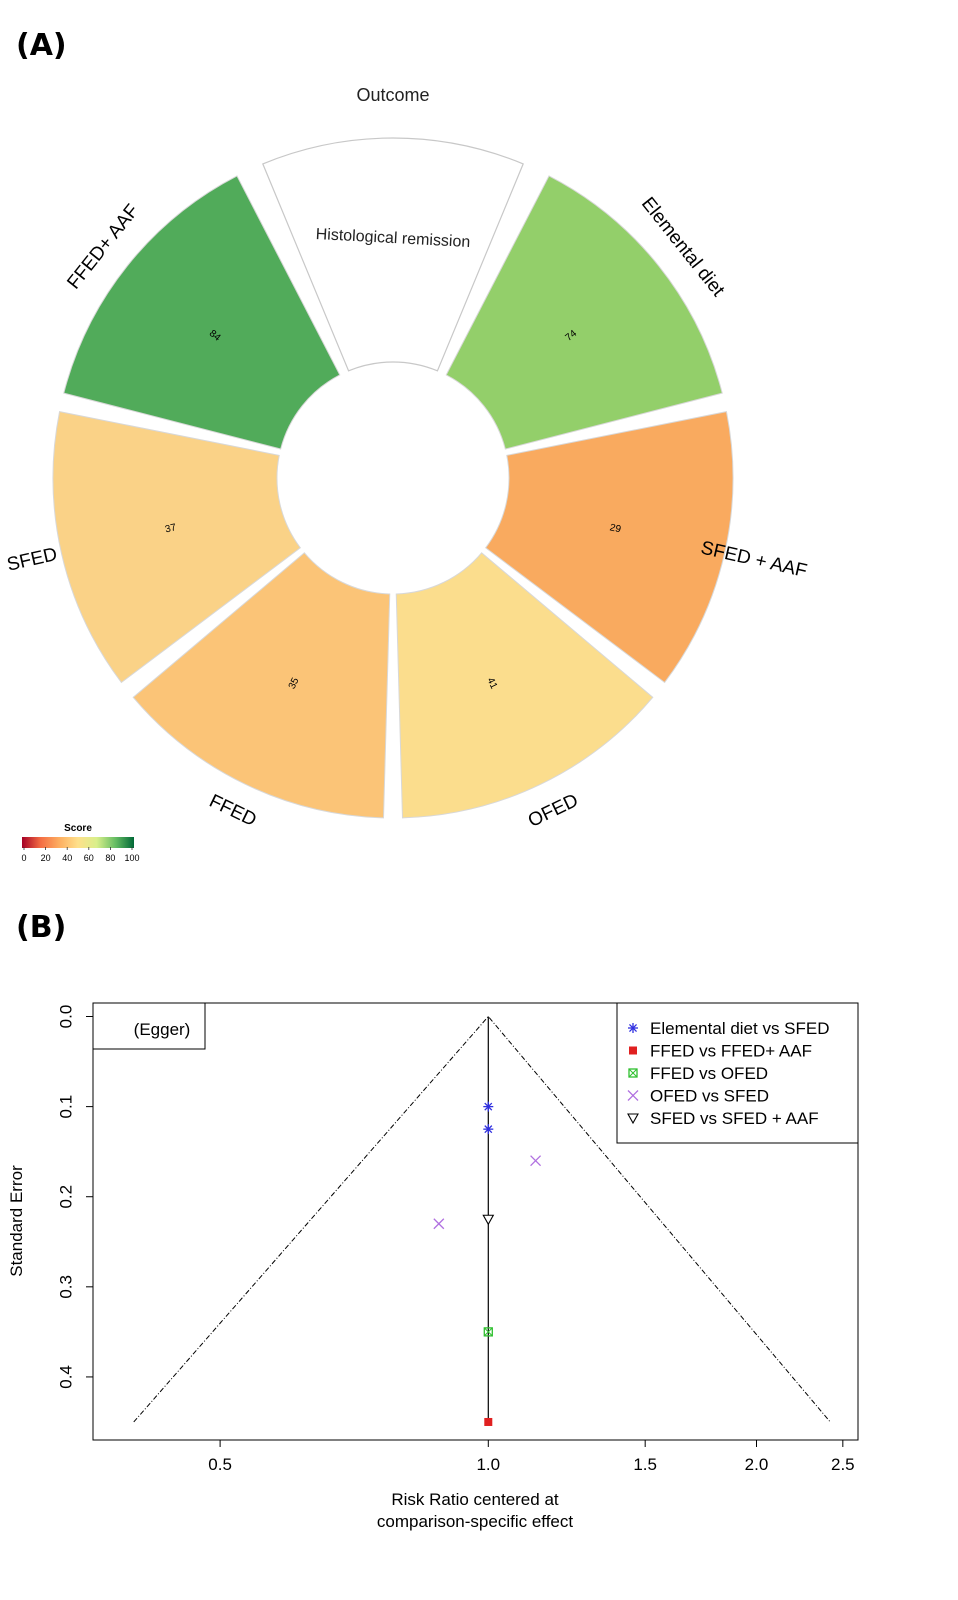 This screenshot has height=1600, width=958. Describe the element at coordinates (740, 1028) in the screenshot. I see `legend-entry: Elemental diet vs SFED` at that location.